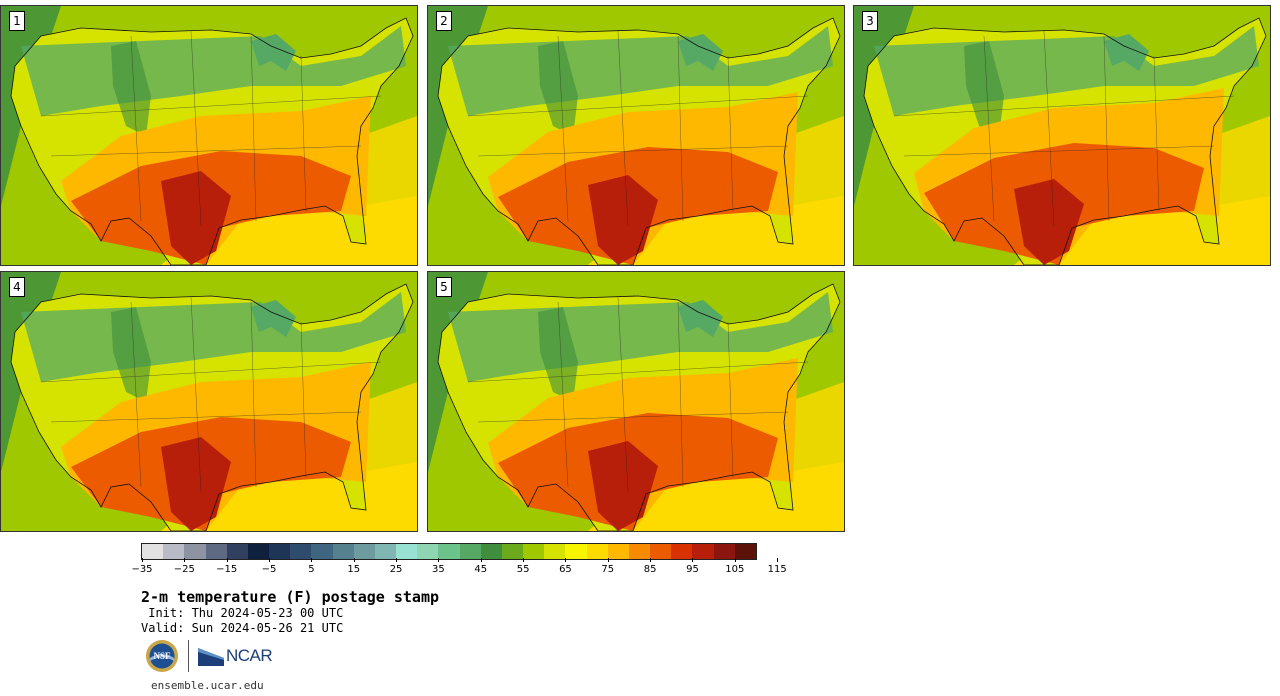  I want to click on colorbar, so click(449, 551).